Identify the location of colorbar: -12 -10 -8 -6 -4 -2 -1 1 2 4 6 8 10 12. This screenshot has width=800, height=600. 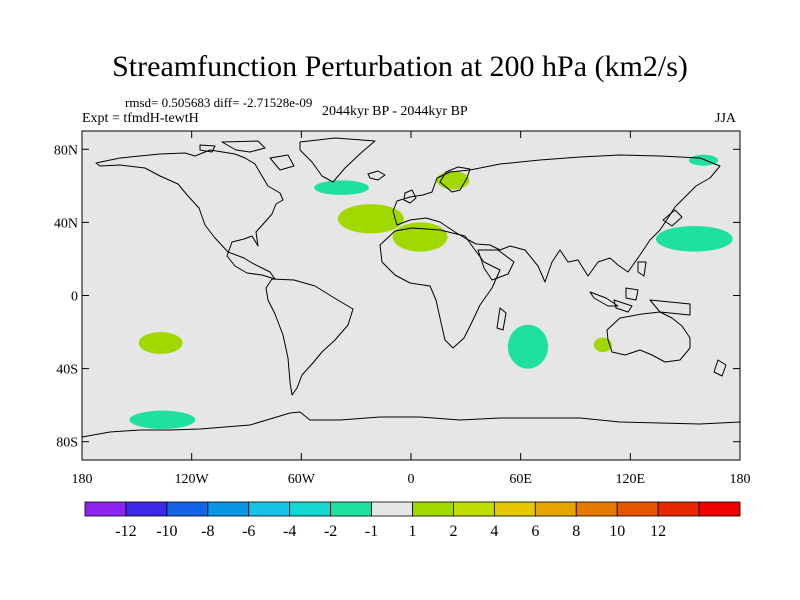
(412, 520).